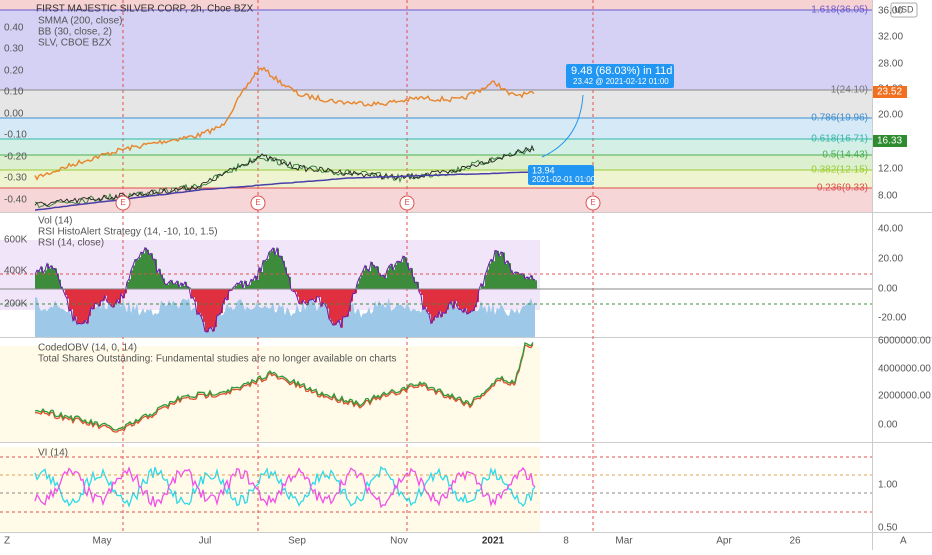 This screenshot has width=932, height=555. Describe the element at coordinates (14, 28) in the screenshot. I see `left-tick: 0.40` at that location.